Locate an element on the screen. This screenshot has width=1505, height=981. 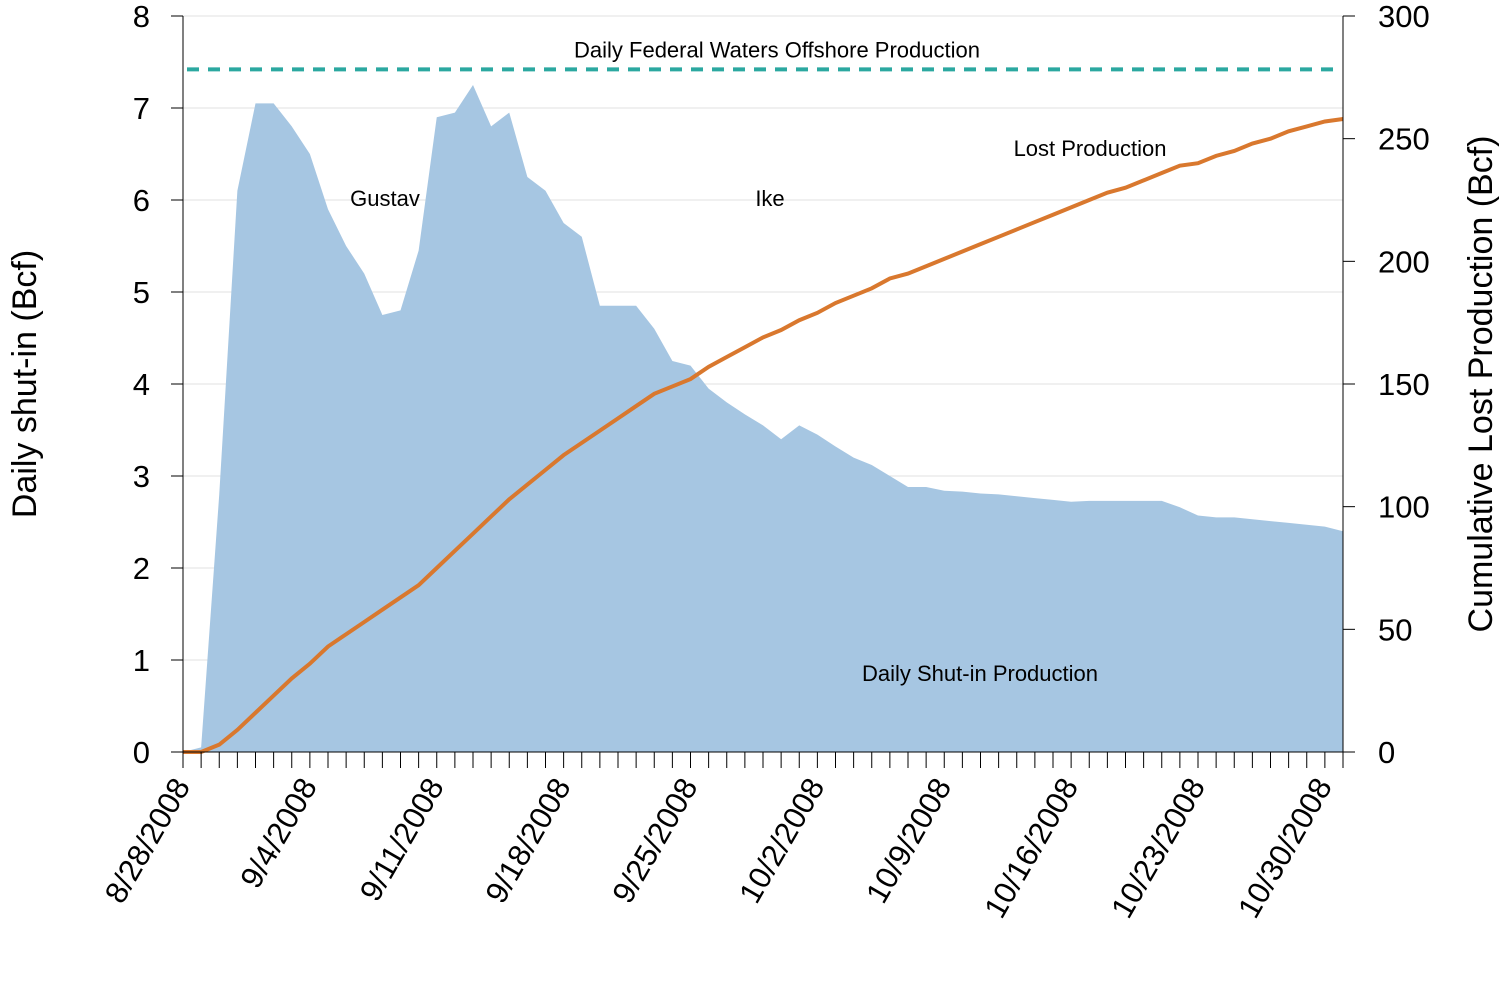
y2-tick-label: 250 is located at coordinates (1404, 139).